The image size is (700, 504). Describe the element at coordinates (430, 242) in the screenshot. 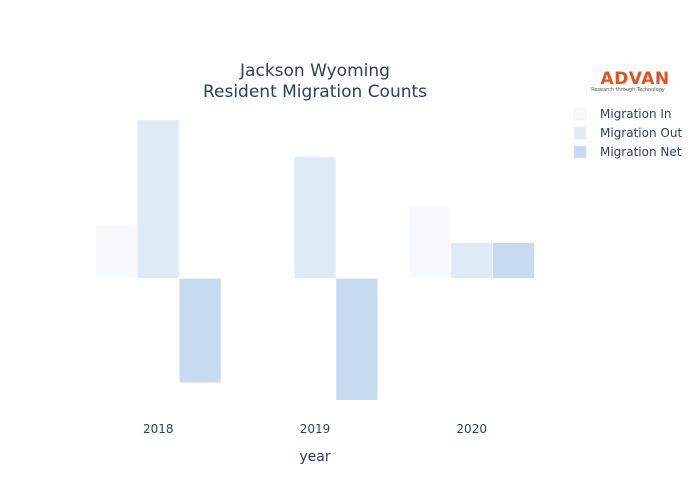

I see `bar-migration-in-2020` at that location.